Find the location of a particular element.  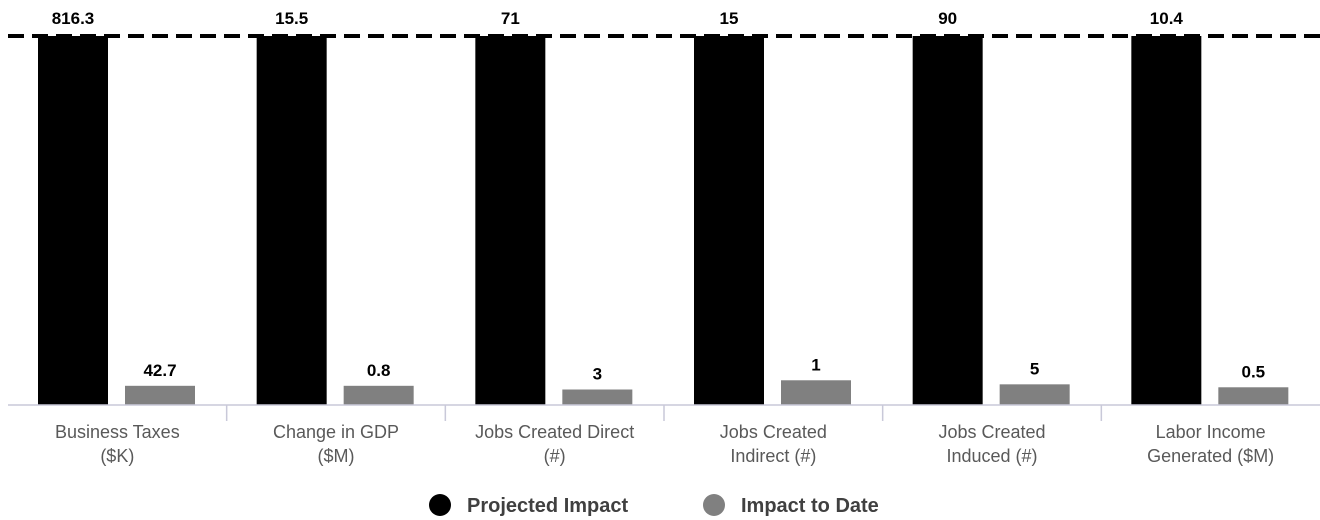

category-label-2-line-1: (#) is located at coordinates (555, 456).